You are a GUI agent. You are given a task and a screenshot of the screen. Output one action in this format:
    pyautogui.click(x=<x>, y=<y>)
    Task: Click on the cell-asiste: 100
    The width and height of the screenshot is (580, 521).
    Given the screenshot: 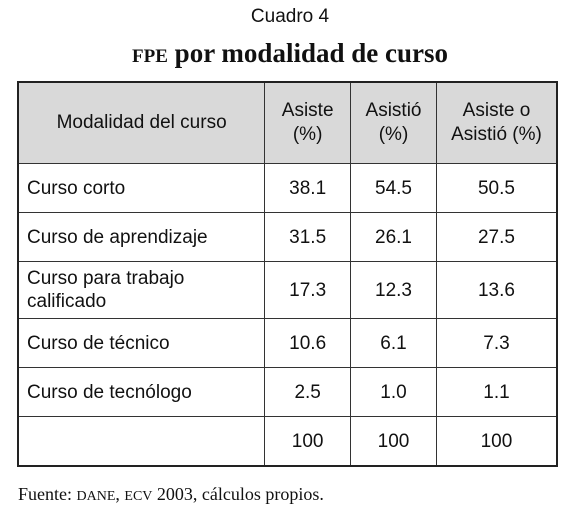 What is the action you would take?
    pyautogui.click(x=308, y=441)
    